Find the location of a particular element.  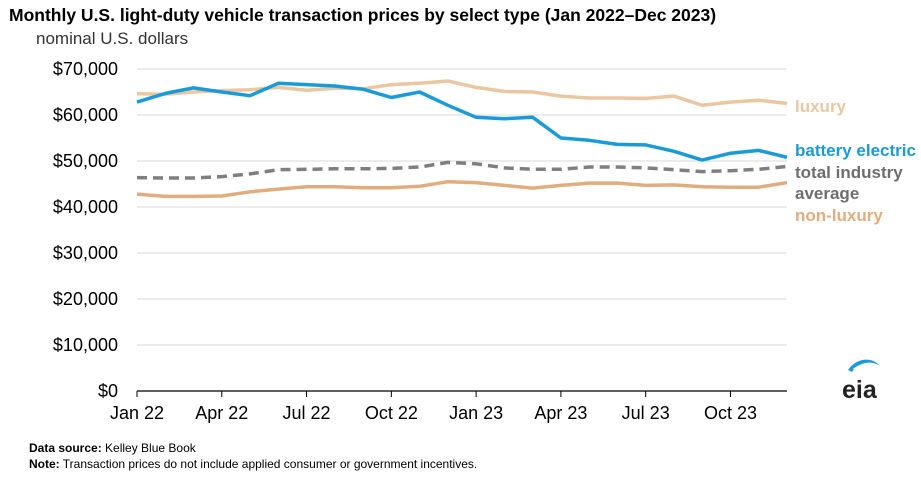

y-tick-label: $60,000 is located at coordinates (85, 115).